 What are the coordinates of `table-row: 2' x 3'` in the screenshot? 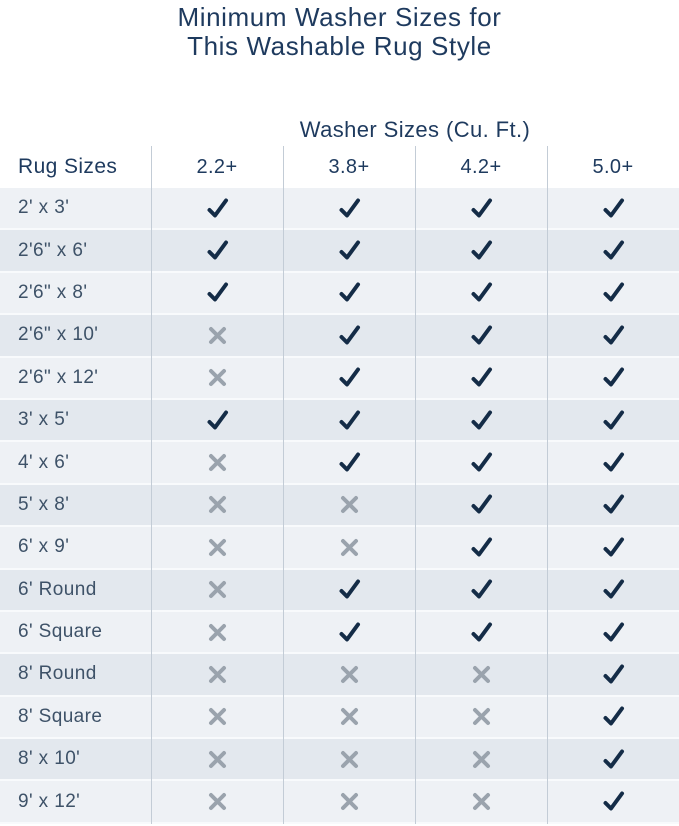 It's located at (339, 209).